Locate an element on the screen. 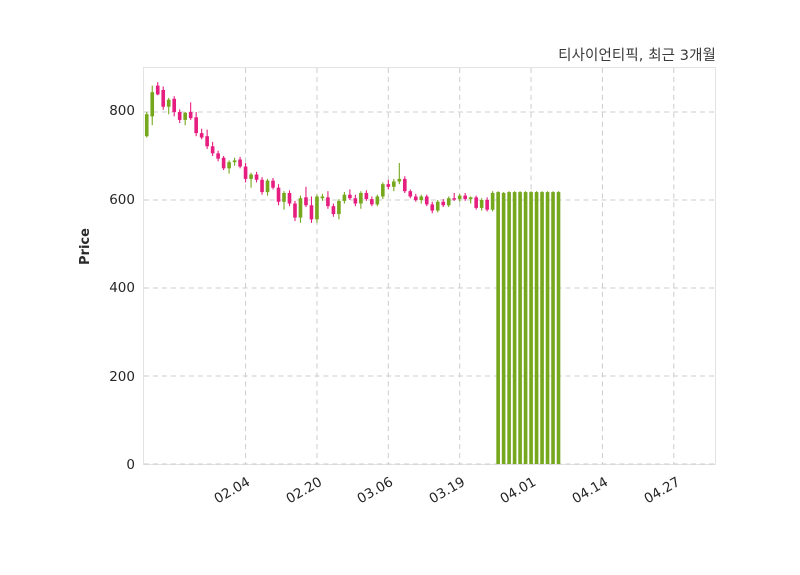 Image resolution: width=800 pixels, height=575 pixels. x-tick-label: 04.27 is located at coordinates (662, 491).